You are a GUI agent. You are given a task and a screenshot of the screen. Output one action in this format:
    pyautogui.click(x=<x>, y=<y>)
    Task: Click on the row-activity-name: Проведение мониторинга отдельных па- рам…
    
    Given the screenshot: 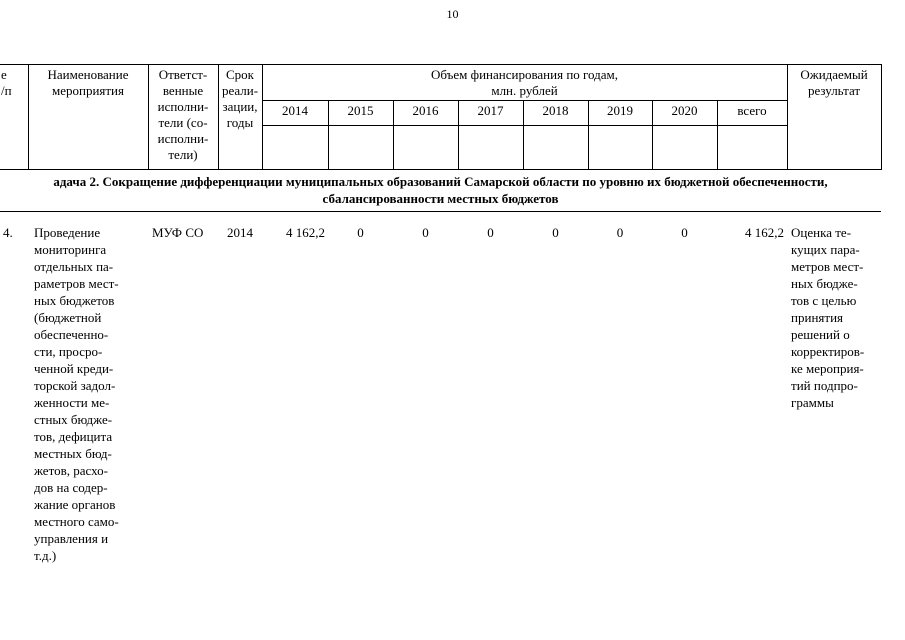 What is the action you would take?
    pyautogui.click(x=76, y=394)
    